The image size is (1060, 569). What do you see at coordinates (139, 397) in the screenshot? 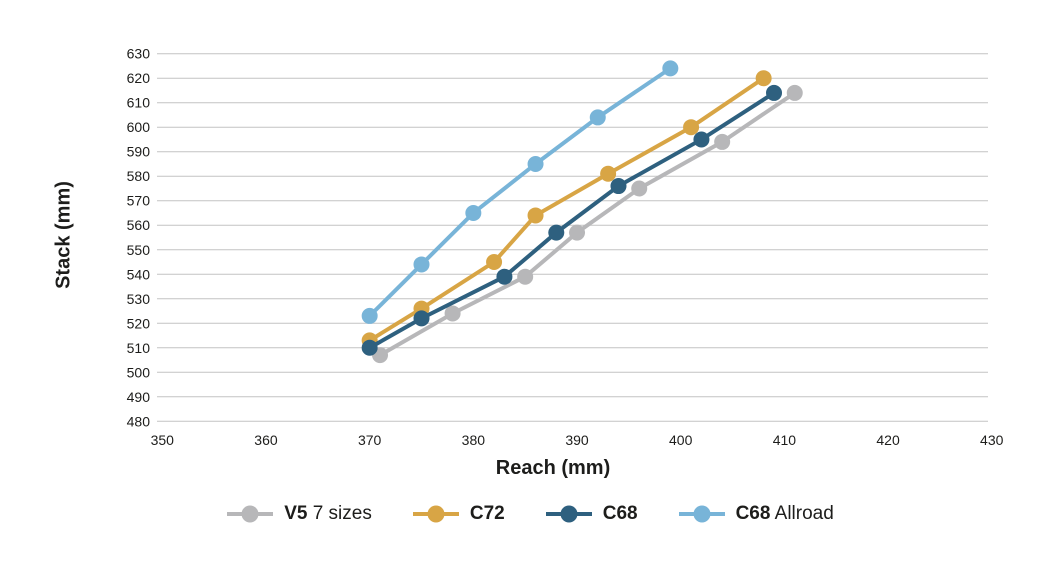
I see `y-tick-label-490: 490` at bounding box center [139, 397].